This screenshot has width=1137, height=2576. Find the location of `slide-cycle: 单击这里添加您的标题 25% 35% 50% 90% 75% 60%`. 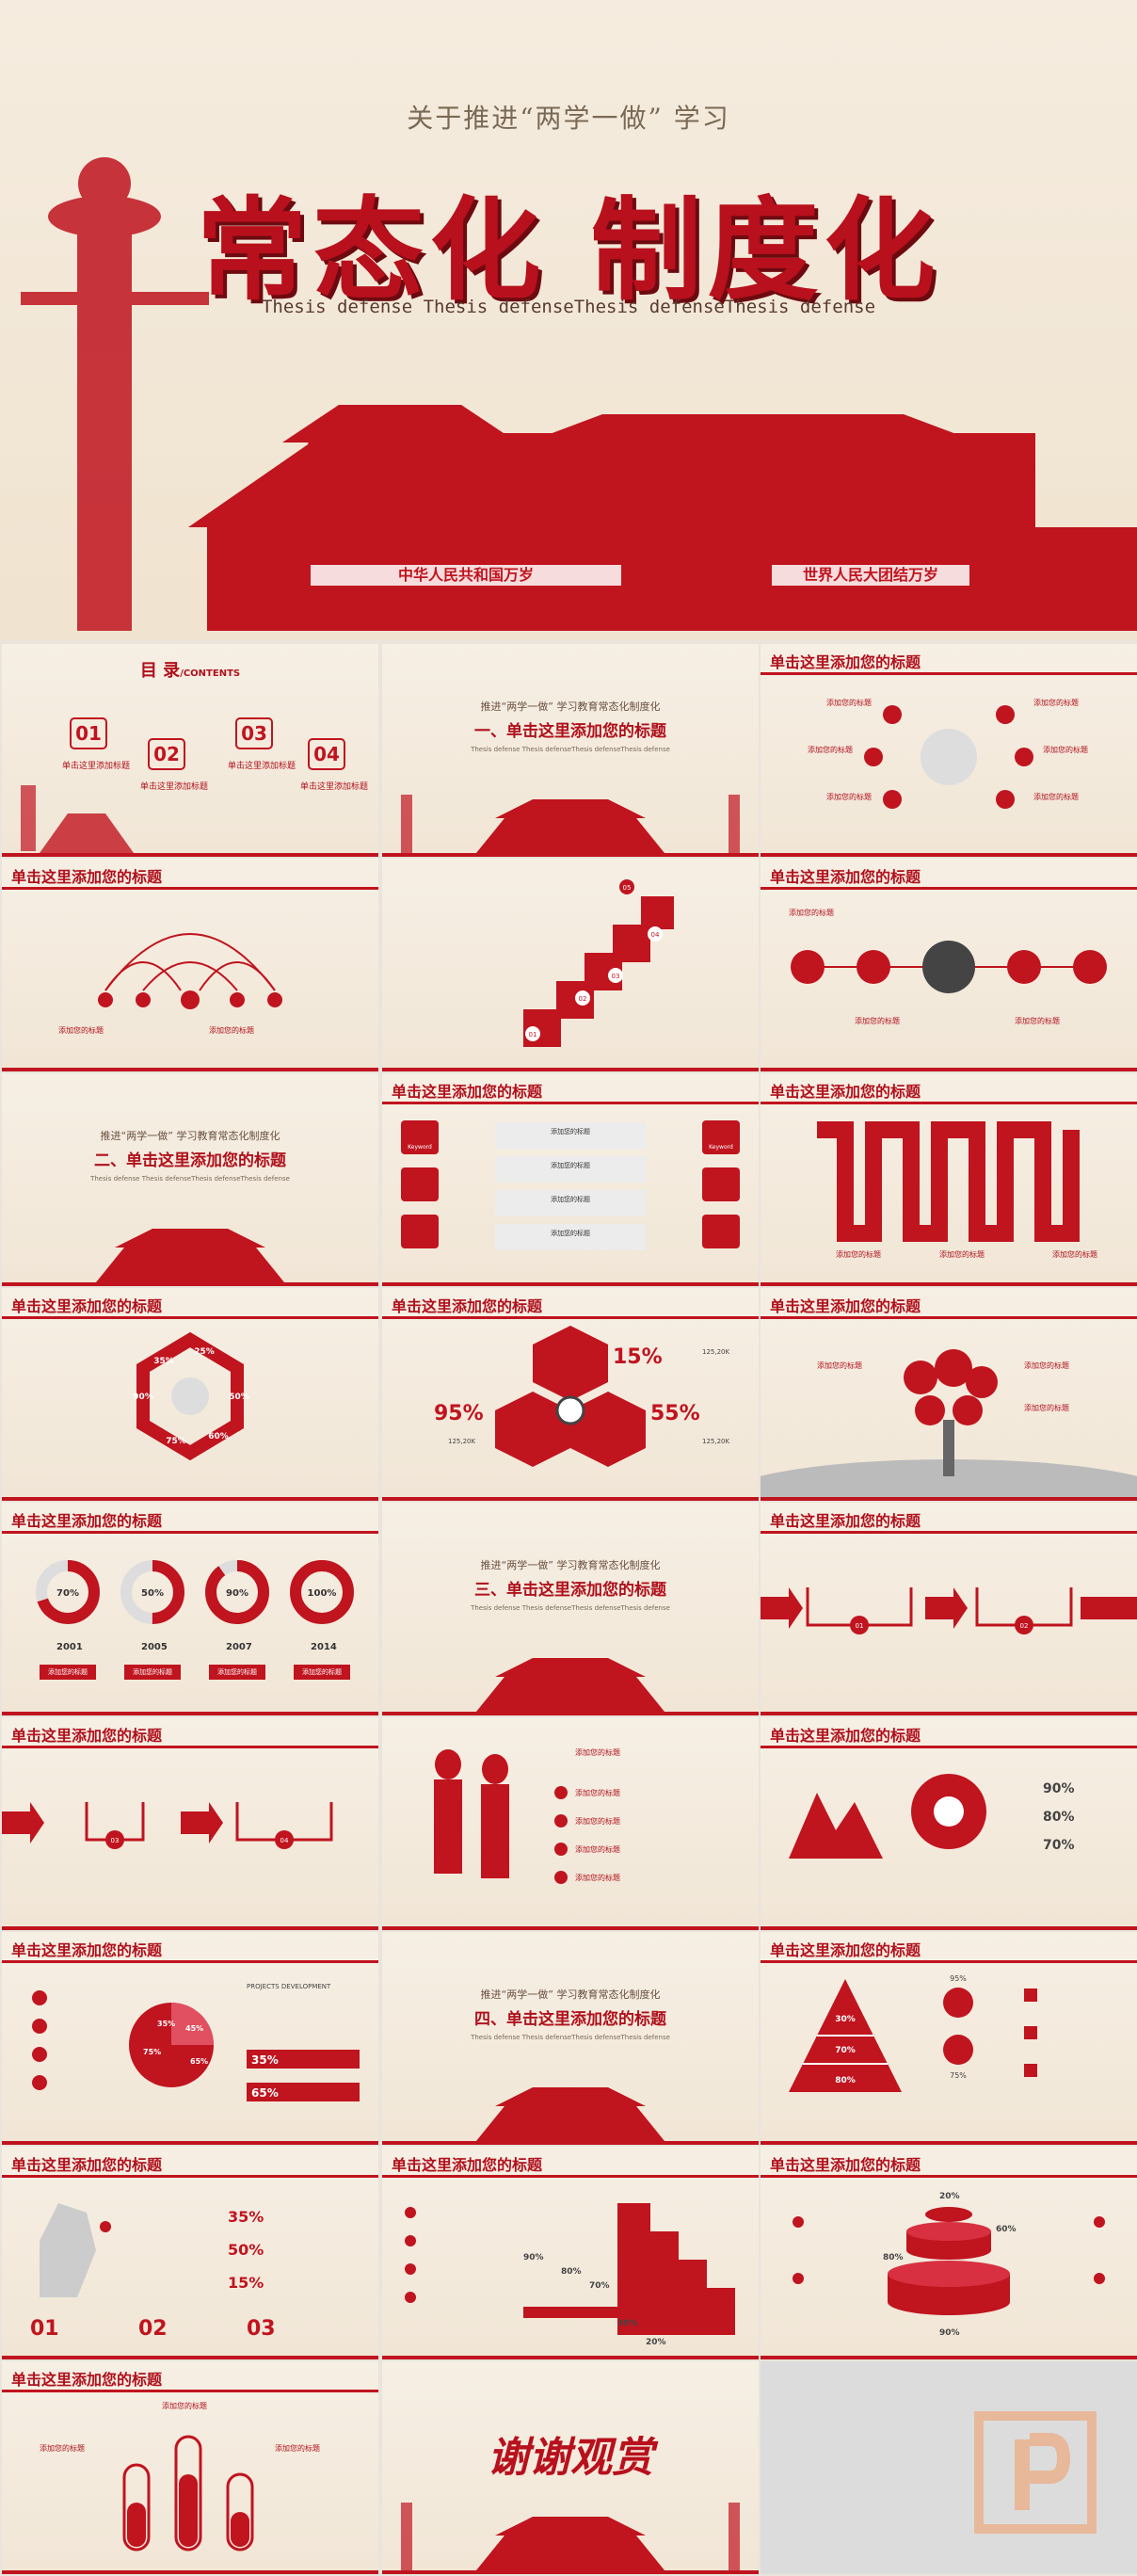

slide-cycle: 单击这里添加您的标题 25% 35% 50% 90% 75% 60% is located at coordinates (190, 1394).